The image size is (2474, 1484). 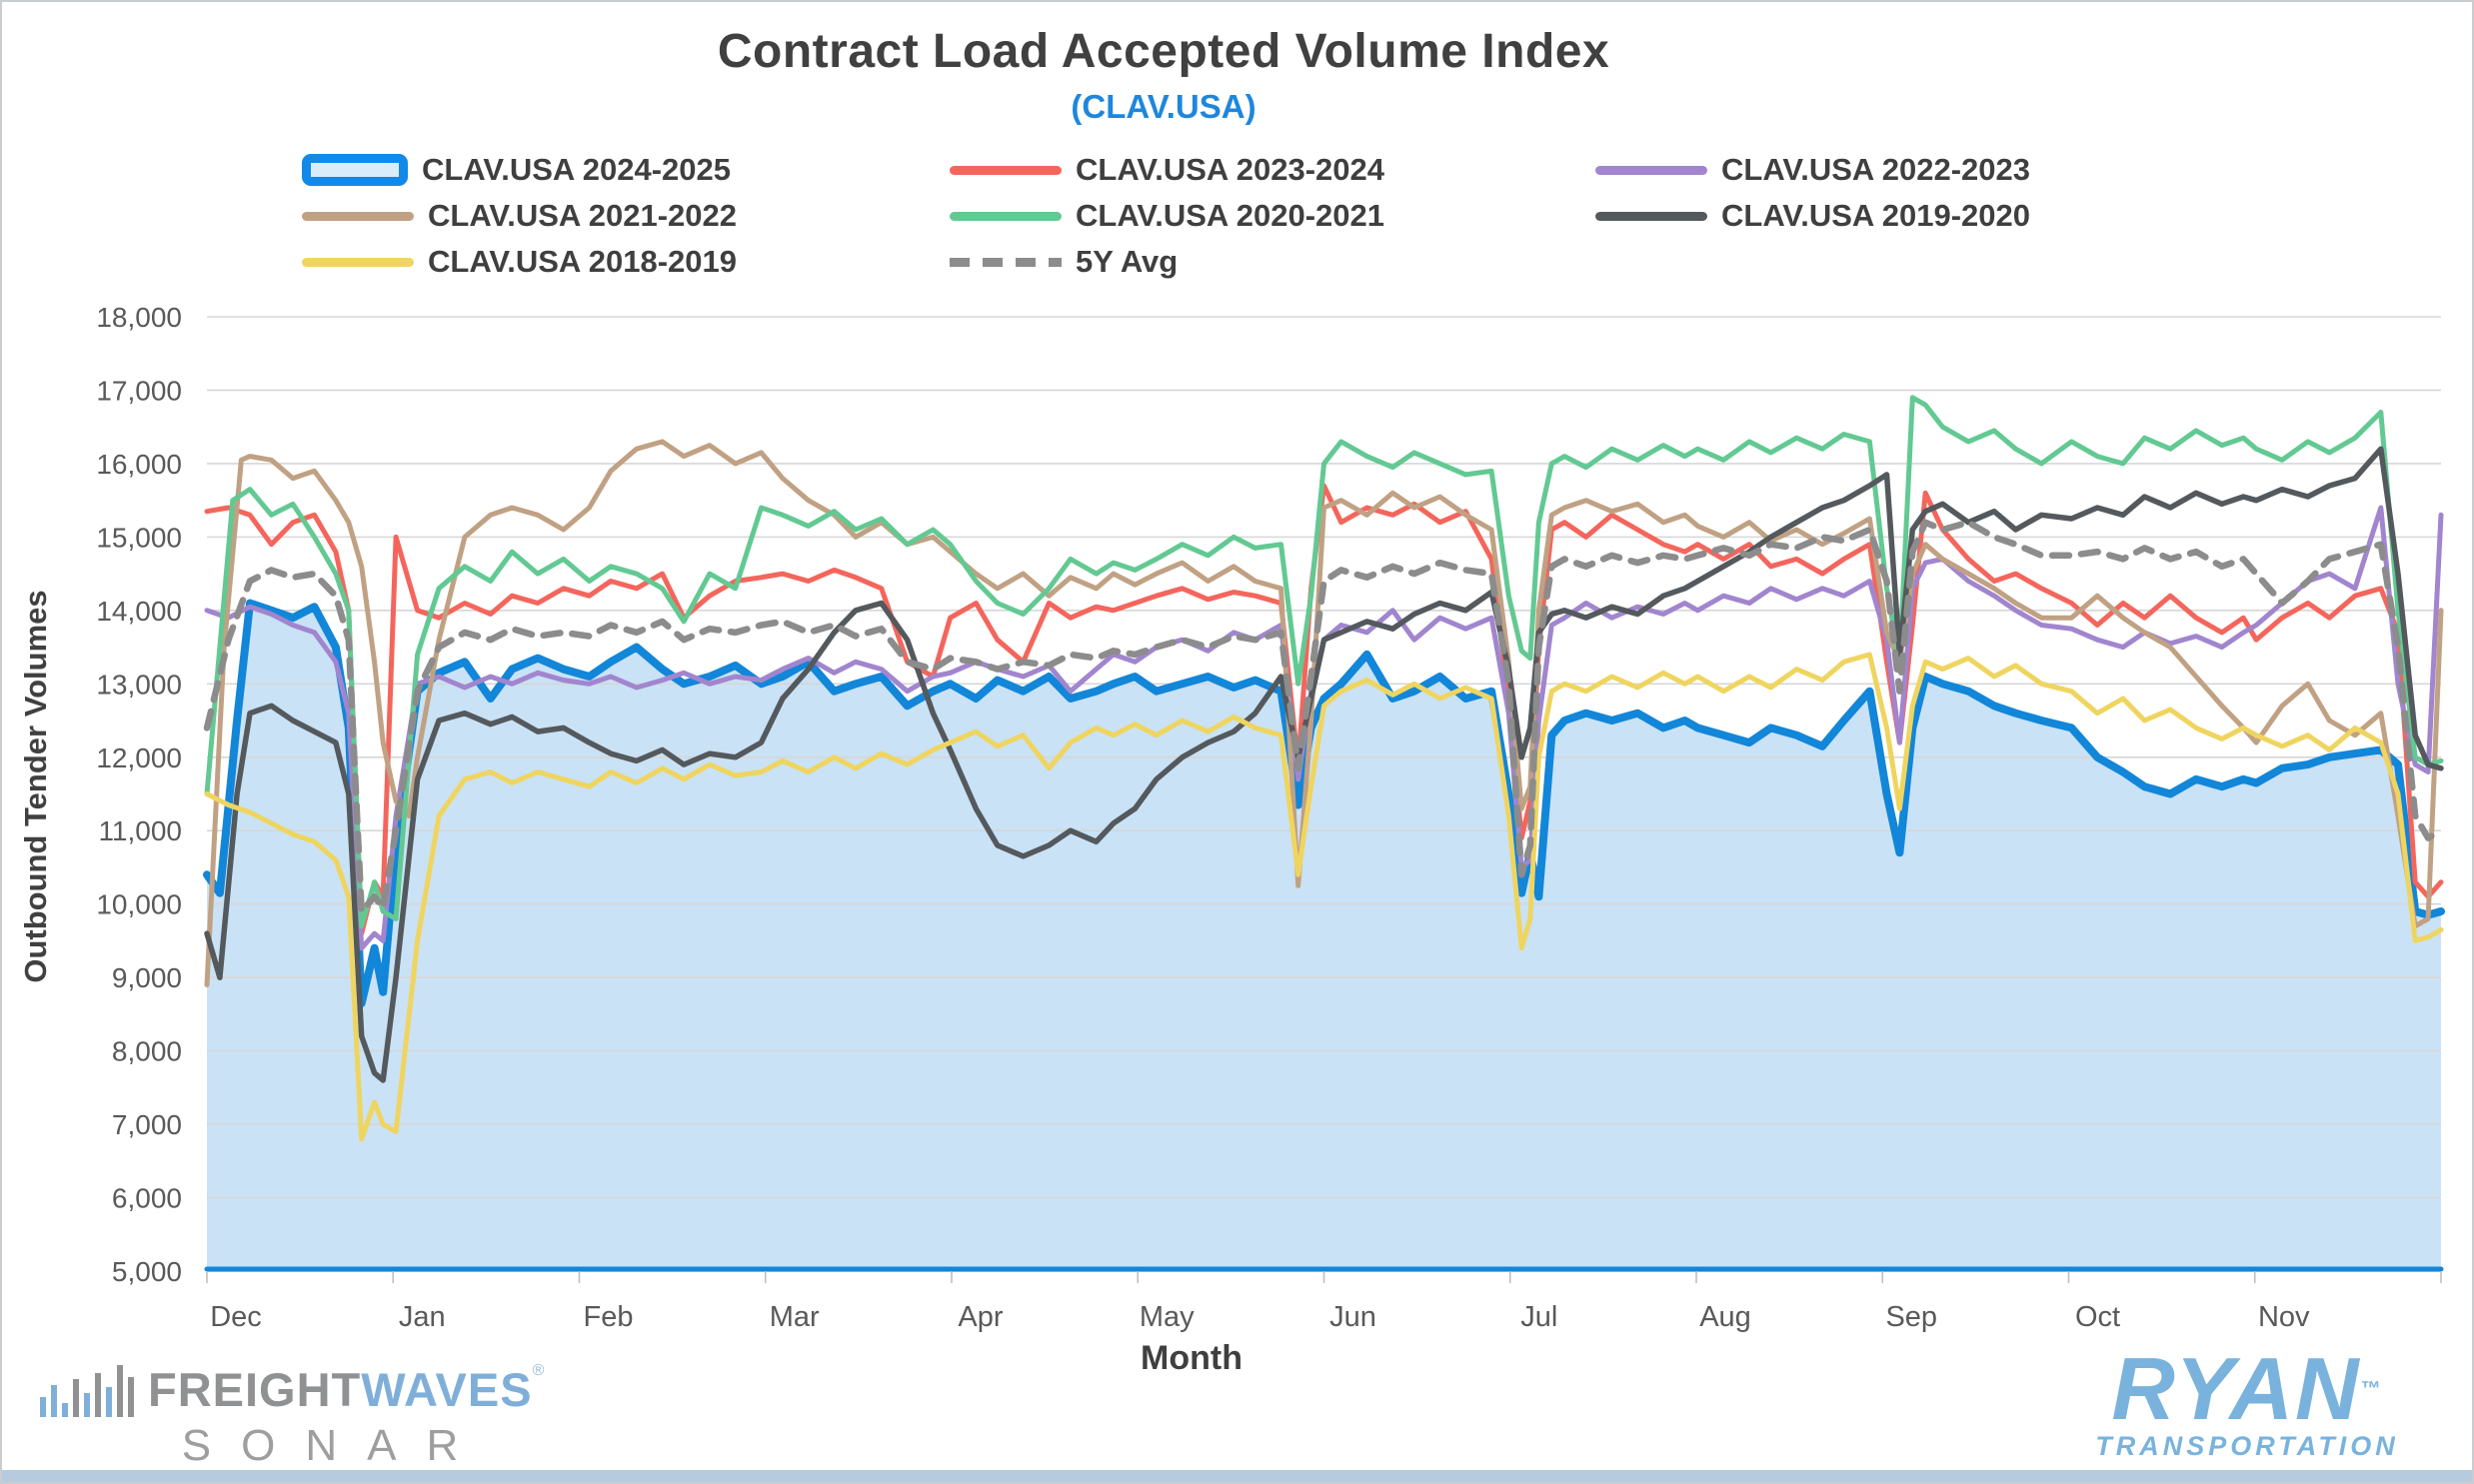 What do you see at coordinates (139, 684) in the screenshot?
I see `y-tick-label-13,000: 13,000` at bounding box center [139, 684].